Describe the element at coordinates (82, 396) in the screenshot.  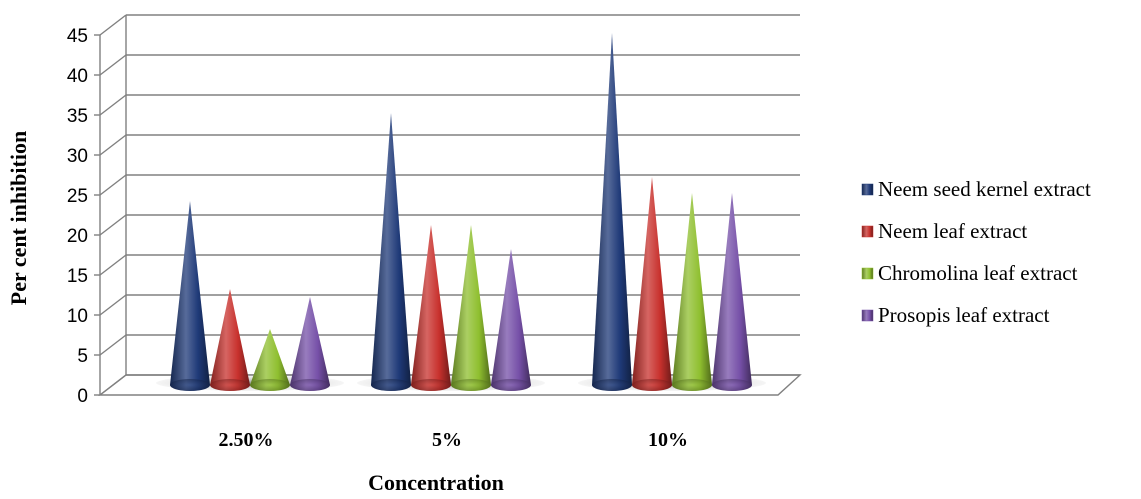
I see `y-tick-label: 0` at that location.